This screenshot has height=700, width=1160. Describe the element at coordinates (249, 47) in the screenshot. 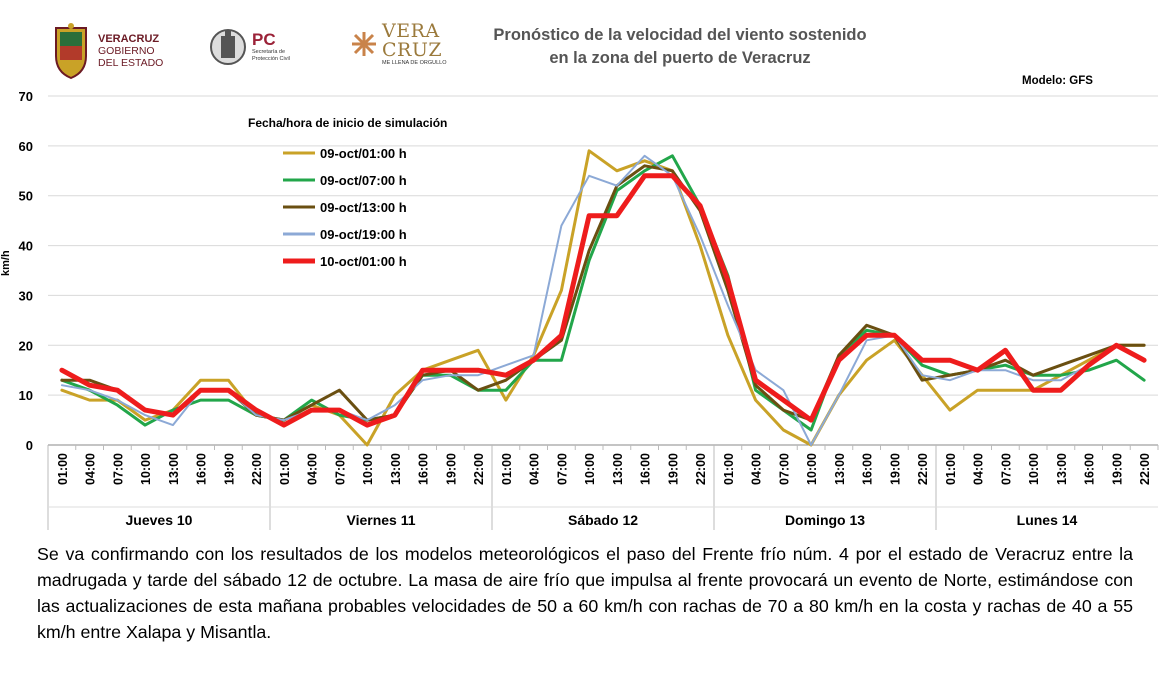

I see `proteccion-civil-logo: PC Secretaría de Protección Civil` at that location.